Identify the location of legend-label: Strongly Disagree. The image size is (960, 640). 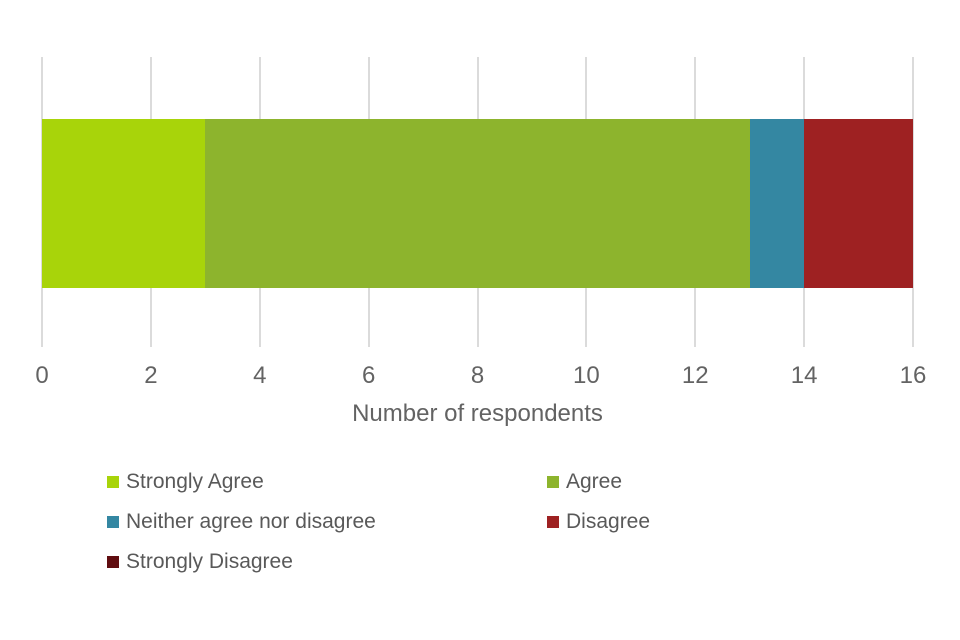
(209, 561).